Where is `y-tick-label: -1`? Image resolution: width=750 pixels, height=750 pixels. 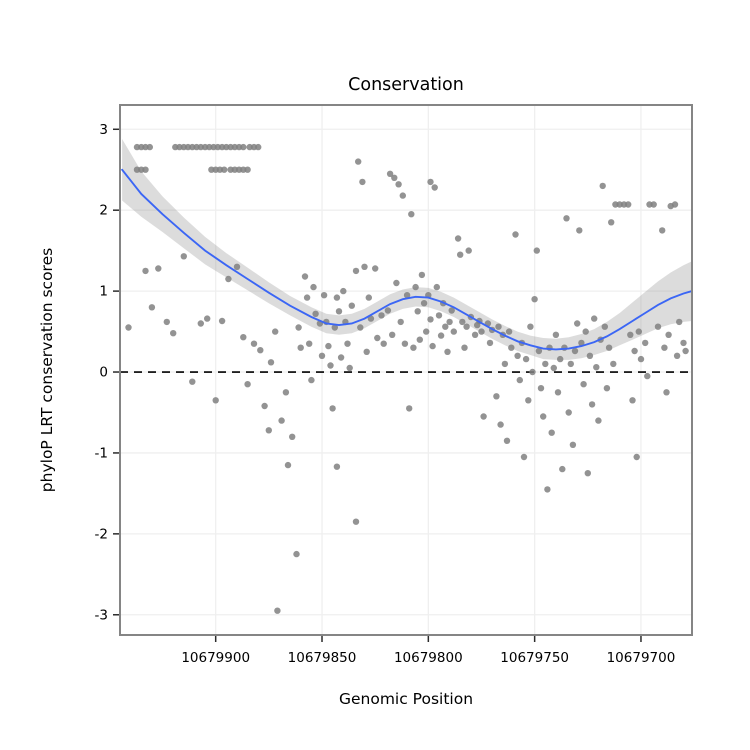
y-tick-label: -1 is located at coordinates (101, 453).